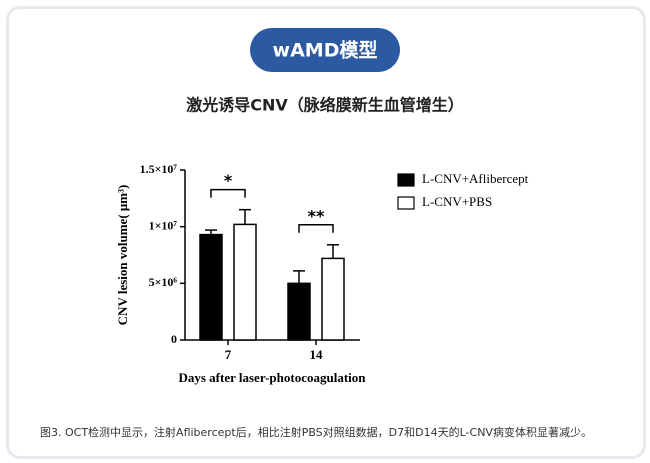 This screenshot has height=463, width=650. What do you see at coordinates (316, 215) in the screenshot?
I see `significance-label: **` at bounding box center [316, 215].